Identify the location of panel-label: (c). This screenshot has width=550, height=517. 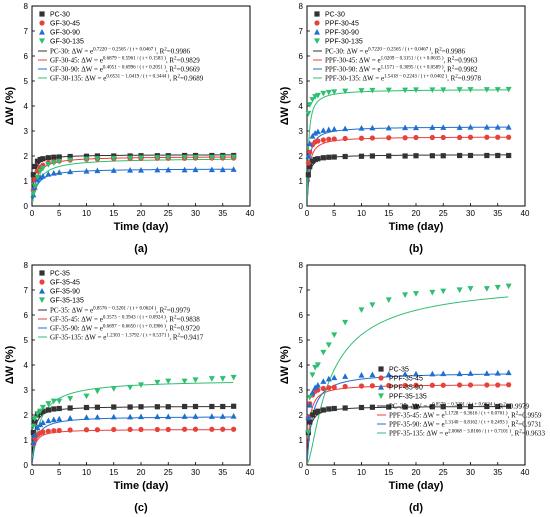
(141, 508).